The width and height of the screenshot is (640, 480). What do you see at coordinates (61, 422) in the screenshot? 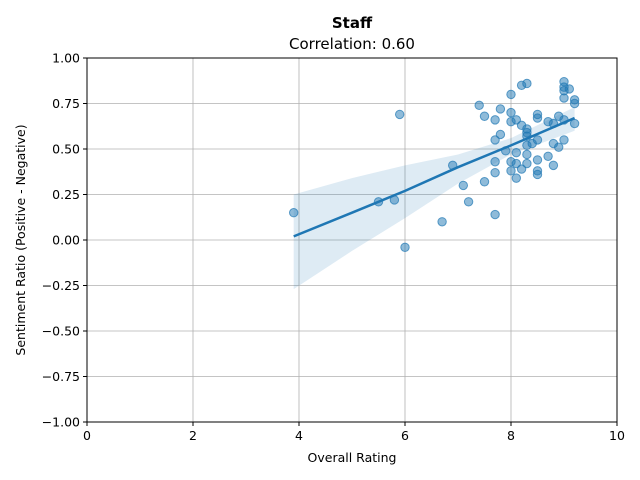
I see `y-tick-label: −1.00` at bounding box center [61, 422].